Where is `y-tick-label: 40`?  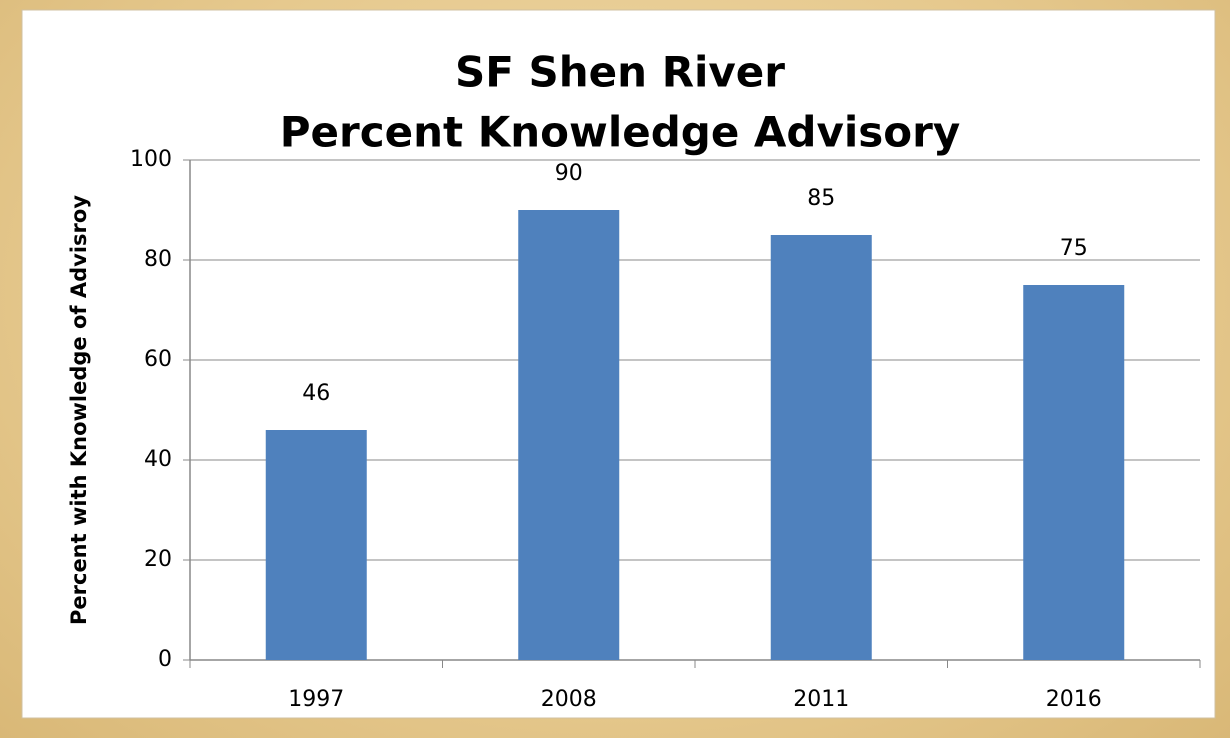 y-tick-label: 40 is located at coordinates (158, 459).